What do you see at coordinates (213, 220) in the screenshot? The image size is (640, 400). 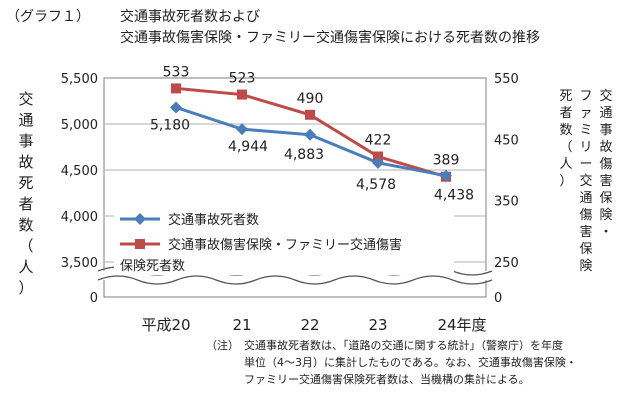 I see `legend-traffic-deaths-label: 交通事故死者数` at bounding box center [213, 220].